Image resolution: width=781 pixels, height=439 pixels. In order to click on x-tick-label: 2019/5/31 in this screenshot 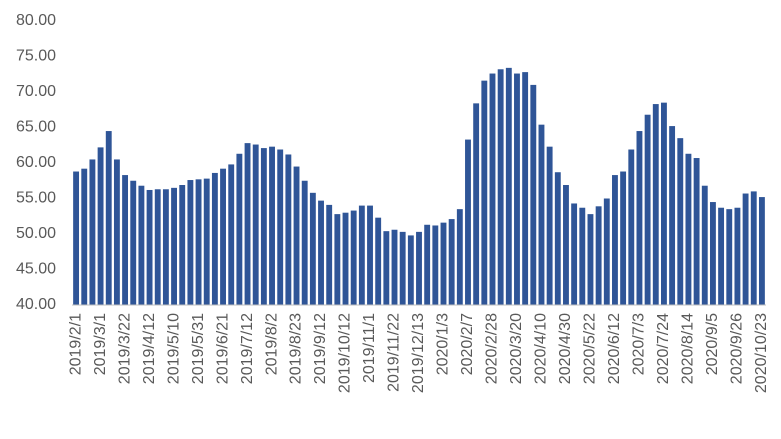, I will do `click(198, 348)`.